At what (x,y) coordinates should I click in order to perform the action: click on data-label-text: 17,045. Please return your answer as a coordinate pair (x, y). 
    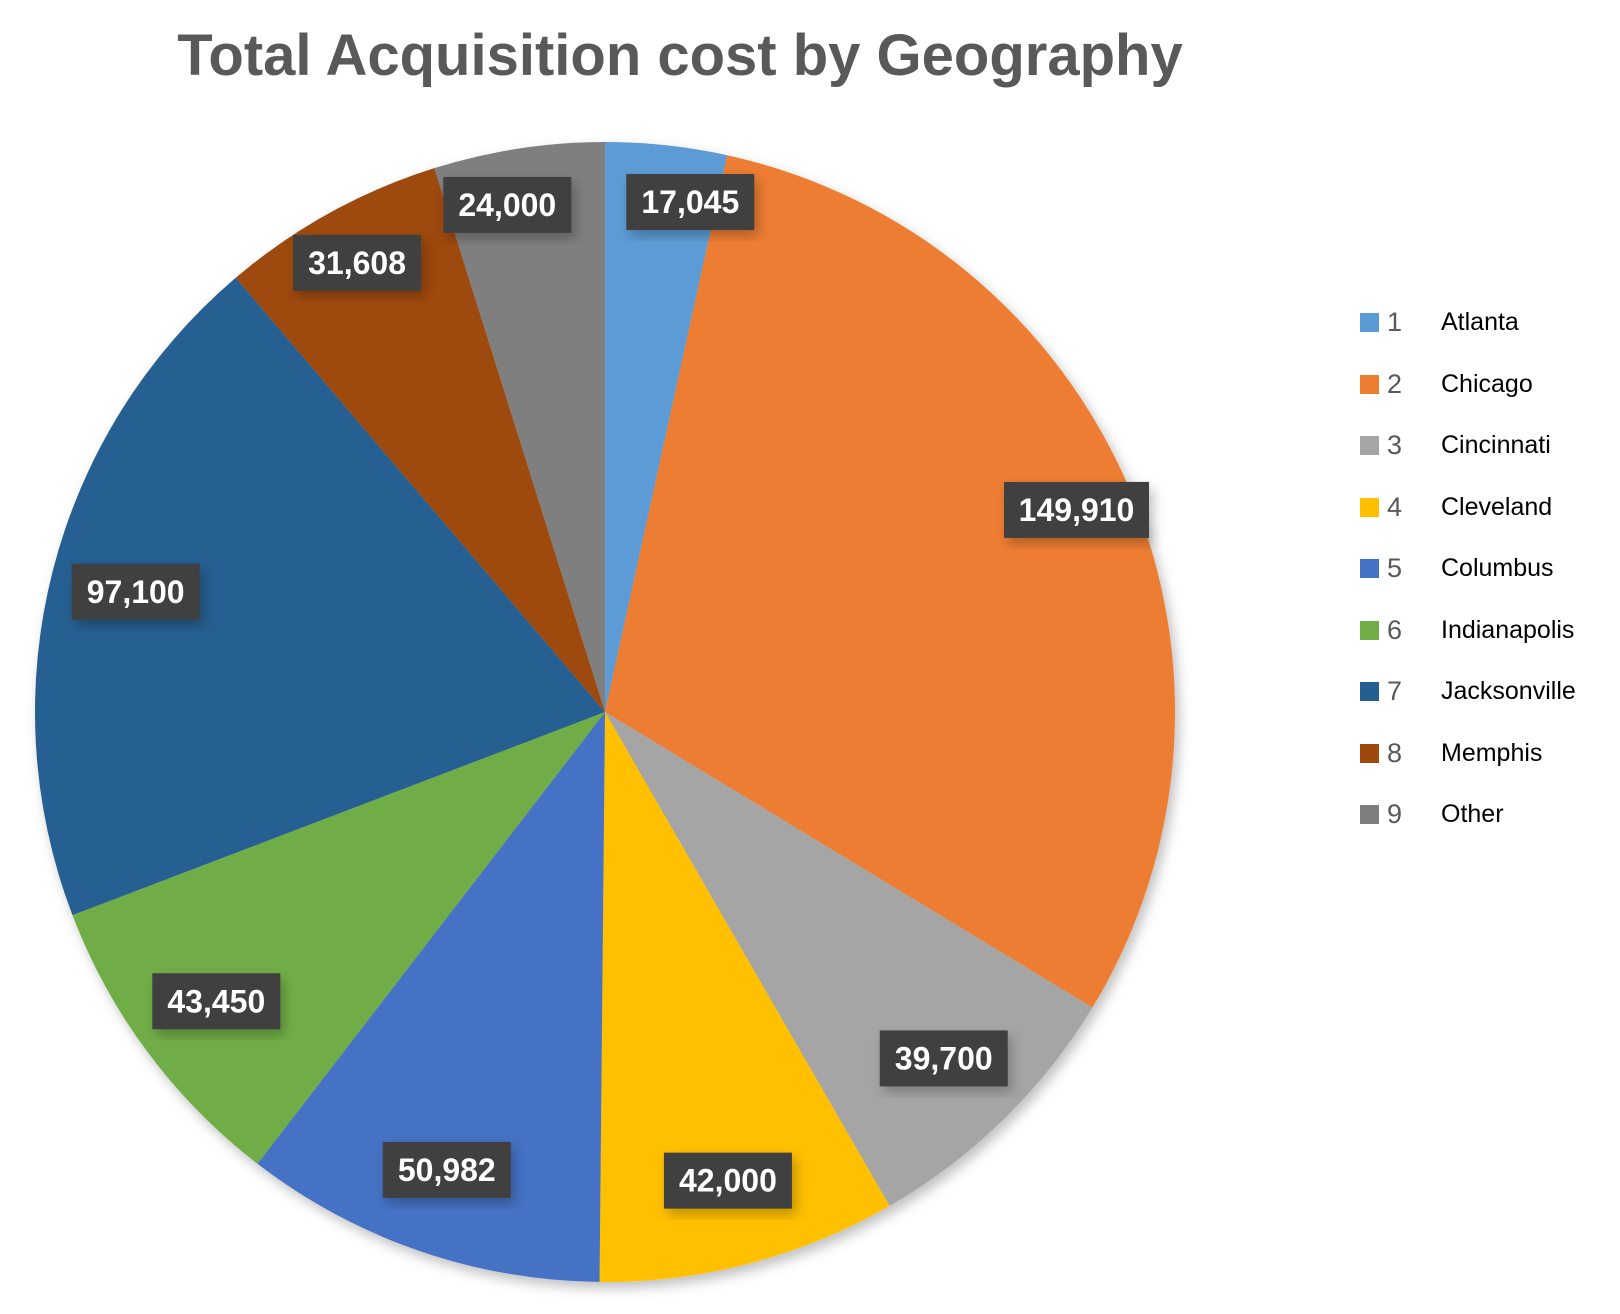
    Looking at the image, I should click on (690, 202).